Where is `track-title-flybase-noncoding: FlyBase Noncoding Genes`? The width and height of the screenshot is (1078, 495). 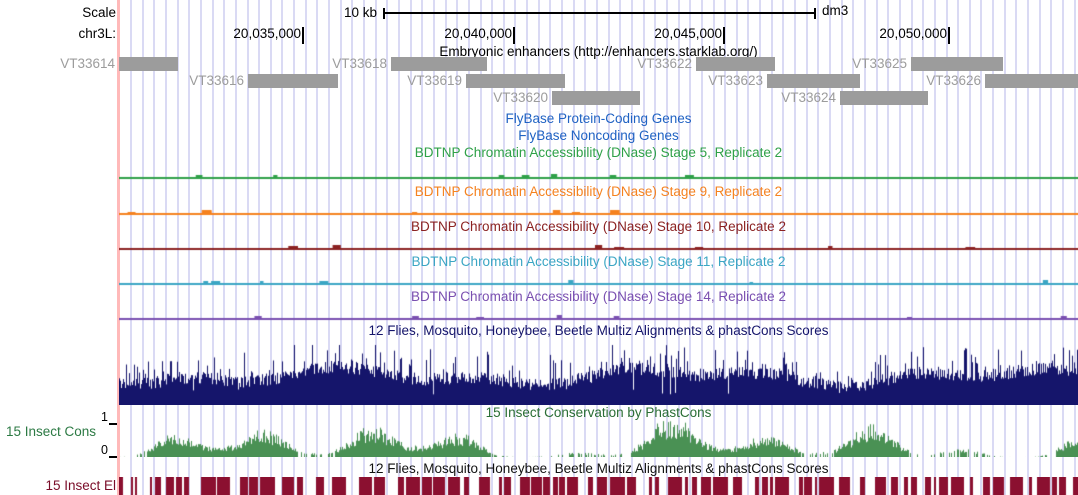 track-title-flybase-noncoding: FlyBase Noncoding Genes is located at coordinates (598, 135).